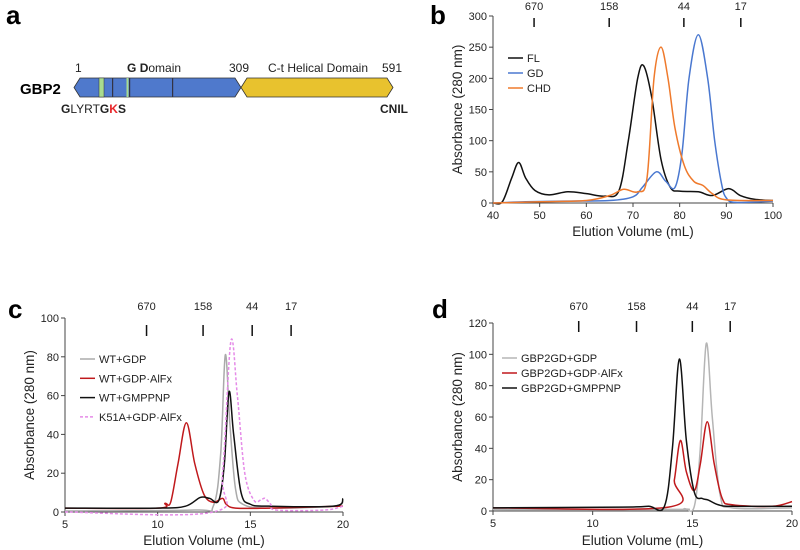 The image size is (800, 550). I want to click on helical-domain-bar, so click(317, 87).